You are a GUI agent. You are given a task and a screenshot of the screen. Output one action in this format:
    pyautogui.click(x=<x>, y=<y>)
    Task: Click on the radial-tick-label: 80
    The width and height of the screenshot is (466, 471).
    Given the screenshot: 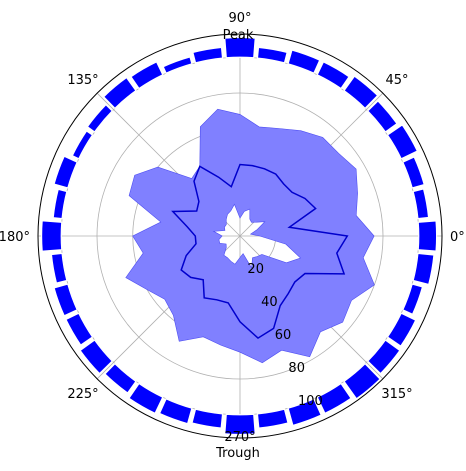 What is the action you would take?
    pyautogui.click(x=296, y=368)
    